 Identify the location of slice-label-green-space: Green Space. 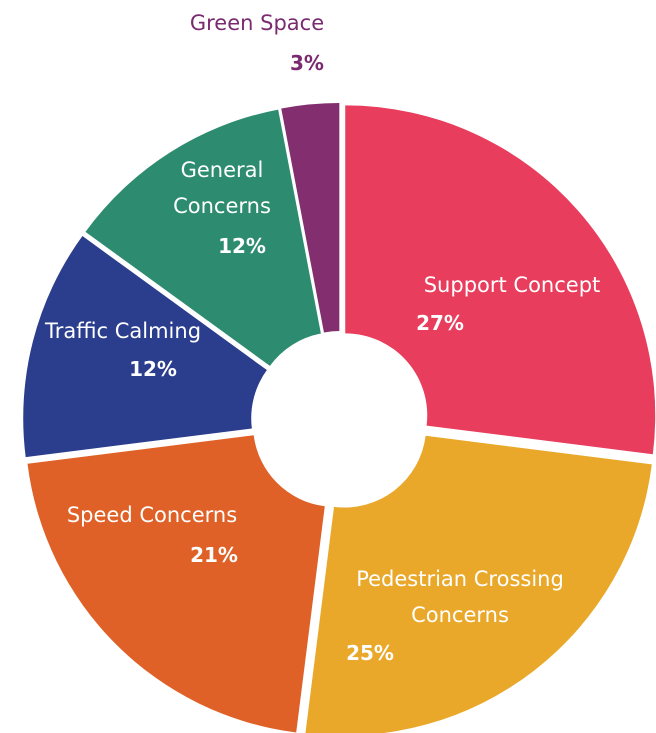
(257, 23).